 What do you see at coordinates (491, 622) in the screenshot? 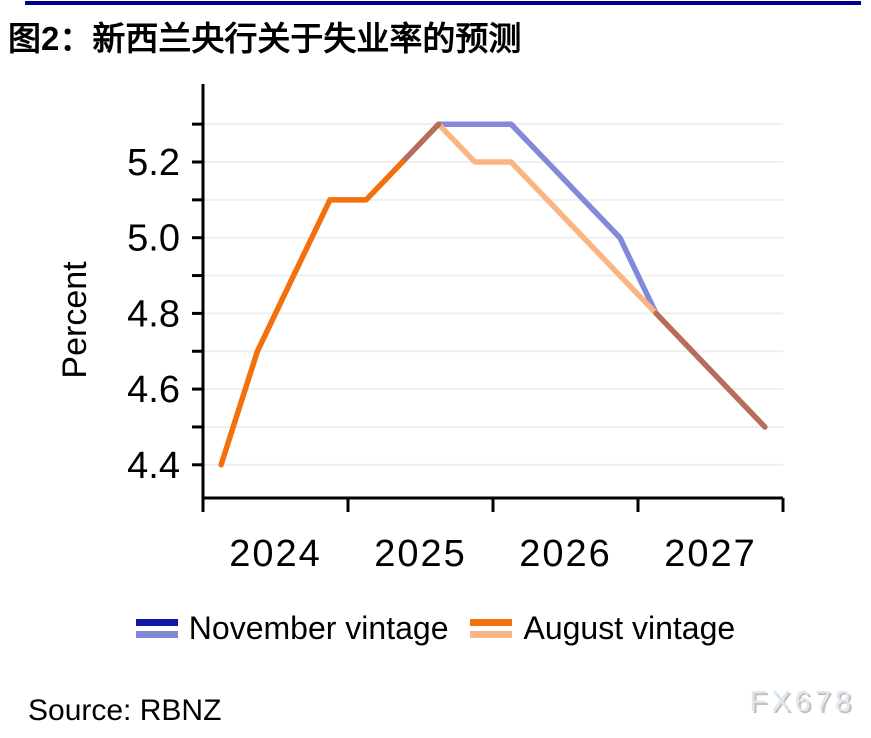
I see `august-actual-color-bar` at bounding box center [491, 622].